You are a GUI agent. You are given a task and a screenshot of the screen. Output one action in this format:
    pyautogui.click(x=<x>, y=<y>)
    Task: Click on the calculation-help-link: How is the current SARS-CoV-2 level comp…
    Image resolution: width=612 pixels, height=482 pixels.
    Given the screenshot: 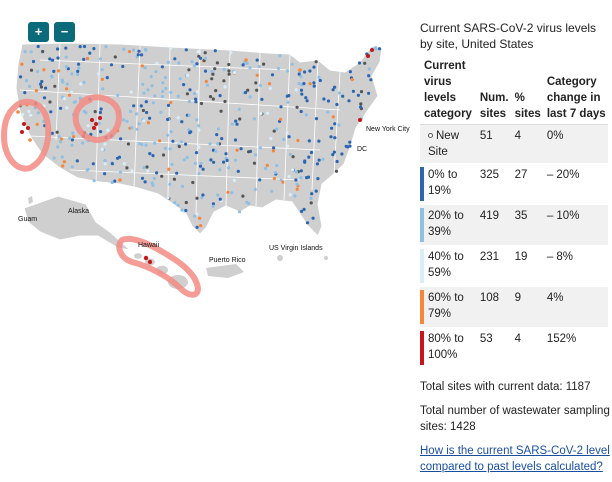 What is the action you would take?
    pyautogui.click(x=515, y=459)
    